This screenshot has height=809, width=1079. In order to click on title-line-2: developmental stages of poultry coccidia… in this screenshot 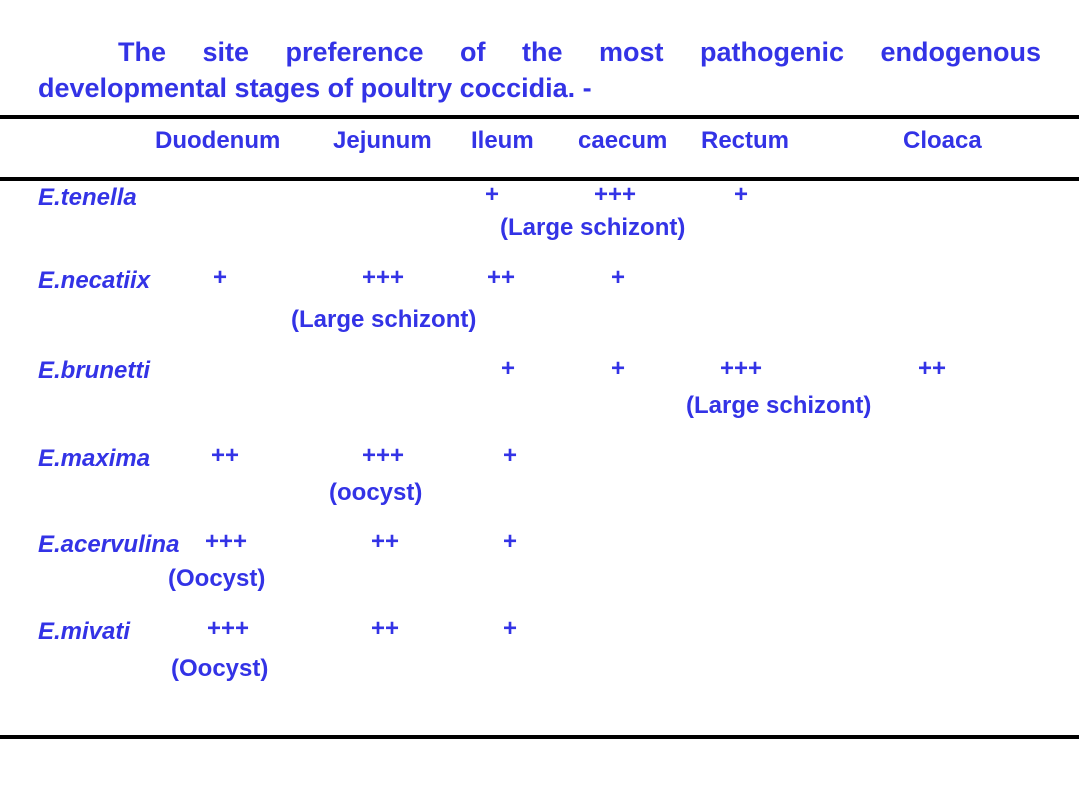, I will do `click(315, 88)`.